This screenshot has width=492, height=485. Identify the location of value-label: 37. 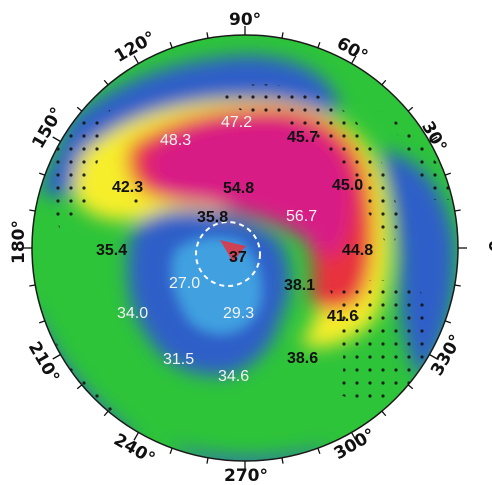
(238, 257).